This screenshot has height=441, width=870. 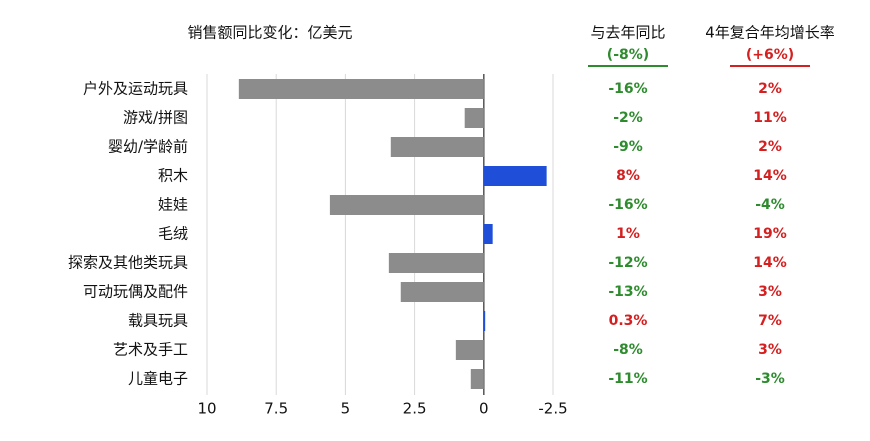 What do you see at coordinates (346, 409) in the screenshot?
I see `x-tick-label: 5` at bounding box center [346, 409].